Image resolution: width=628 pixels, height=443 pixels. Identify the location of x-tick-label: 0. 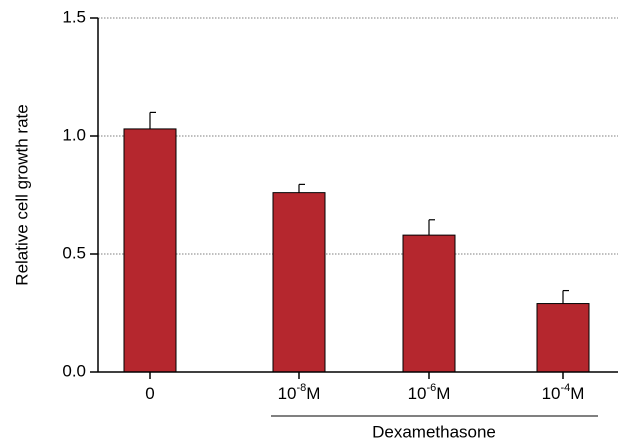
(149, 393).